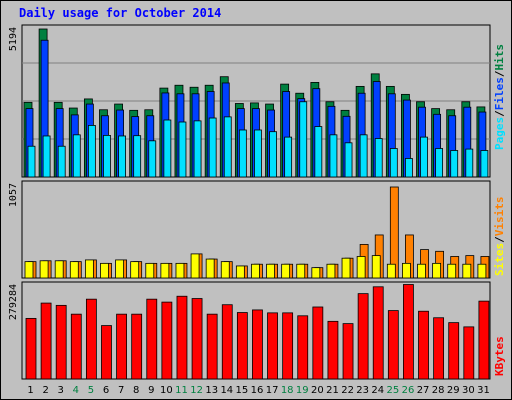  I want to click on ymax-label-pages: 5194, so click(13, 39).